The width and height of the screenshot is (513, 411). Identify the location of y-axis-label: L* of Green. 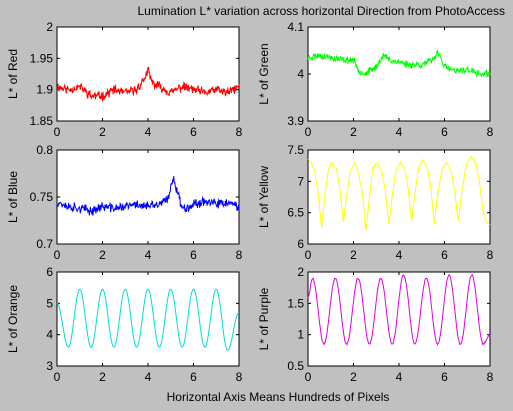
(264, 73).